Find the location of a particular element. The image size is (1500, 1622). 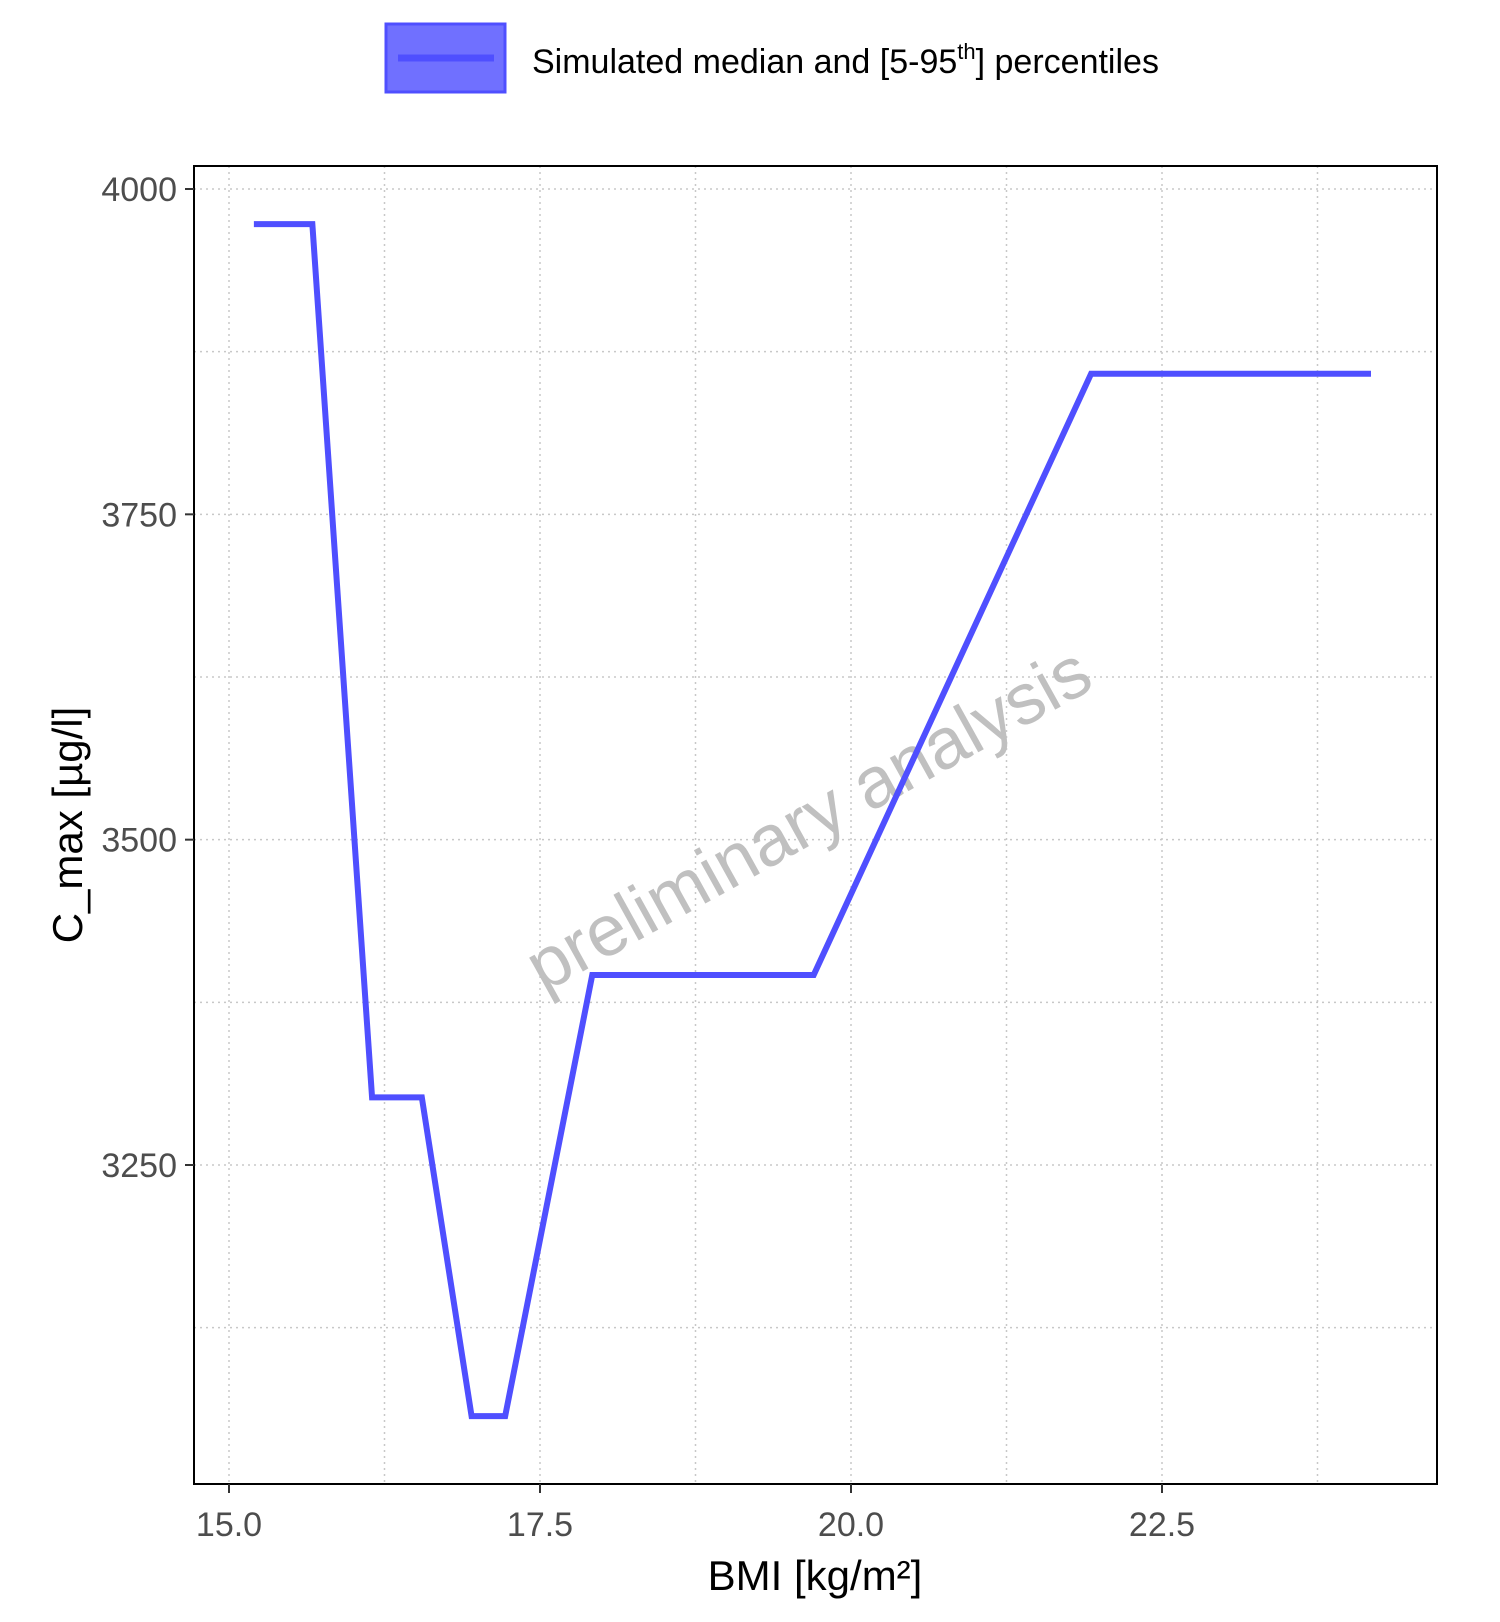

x-axis: 15.0 17.5 20.0 22.5 is located at coordinates (695, 1514).